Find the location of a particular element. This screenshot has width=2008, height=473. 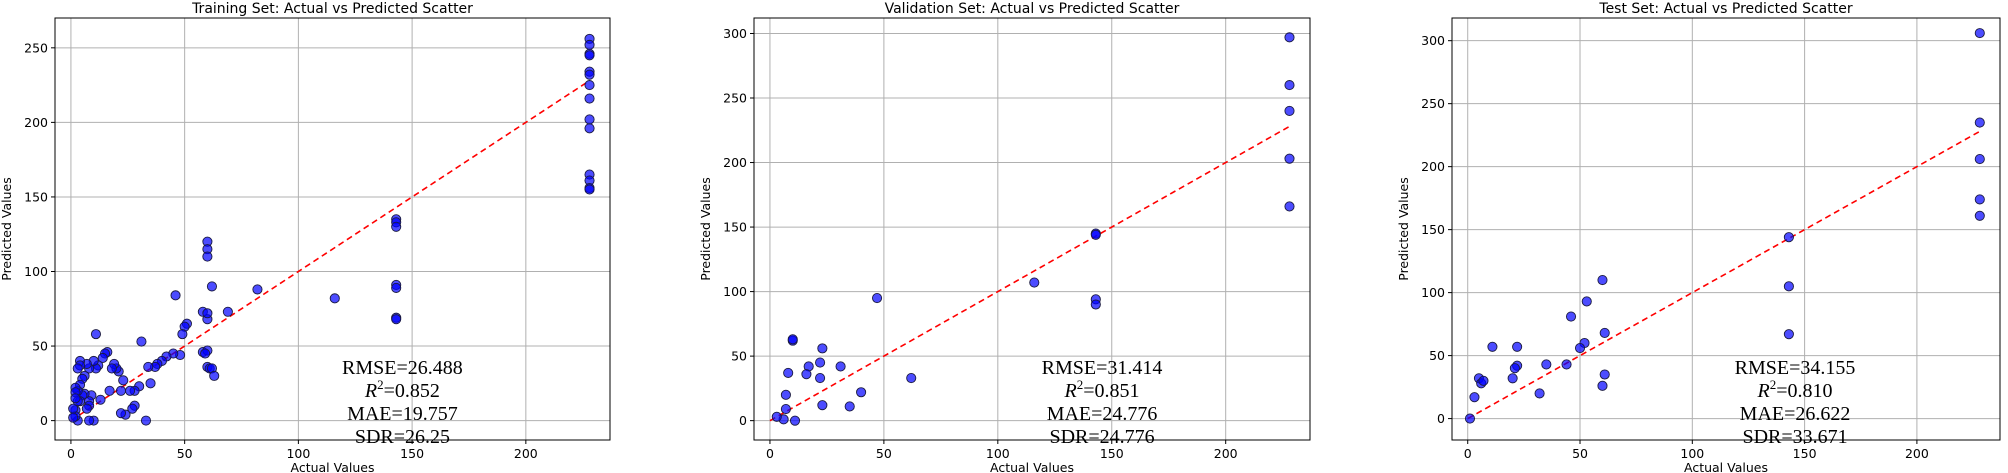

val-xtick-label: 200 is located at coordinates (1226, 453).